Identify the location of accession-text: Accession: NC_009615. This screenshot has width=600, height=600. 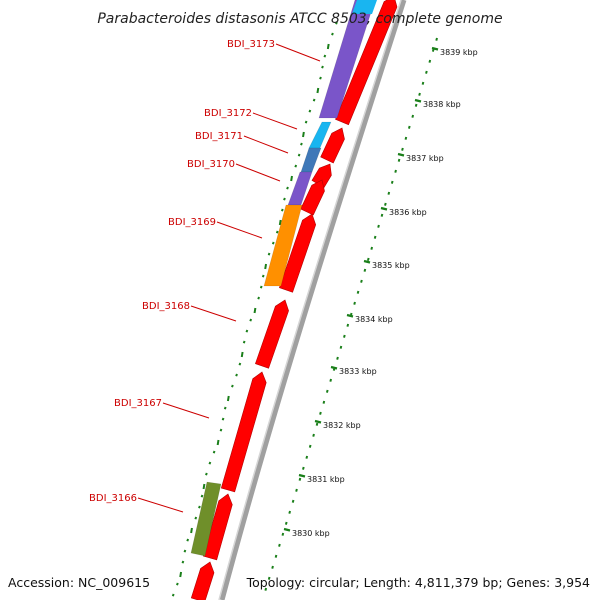
(79, 582).